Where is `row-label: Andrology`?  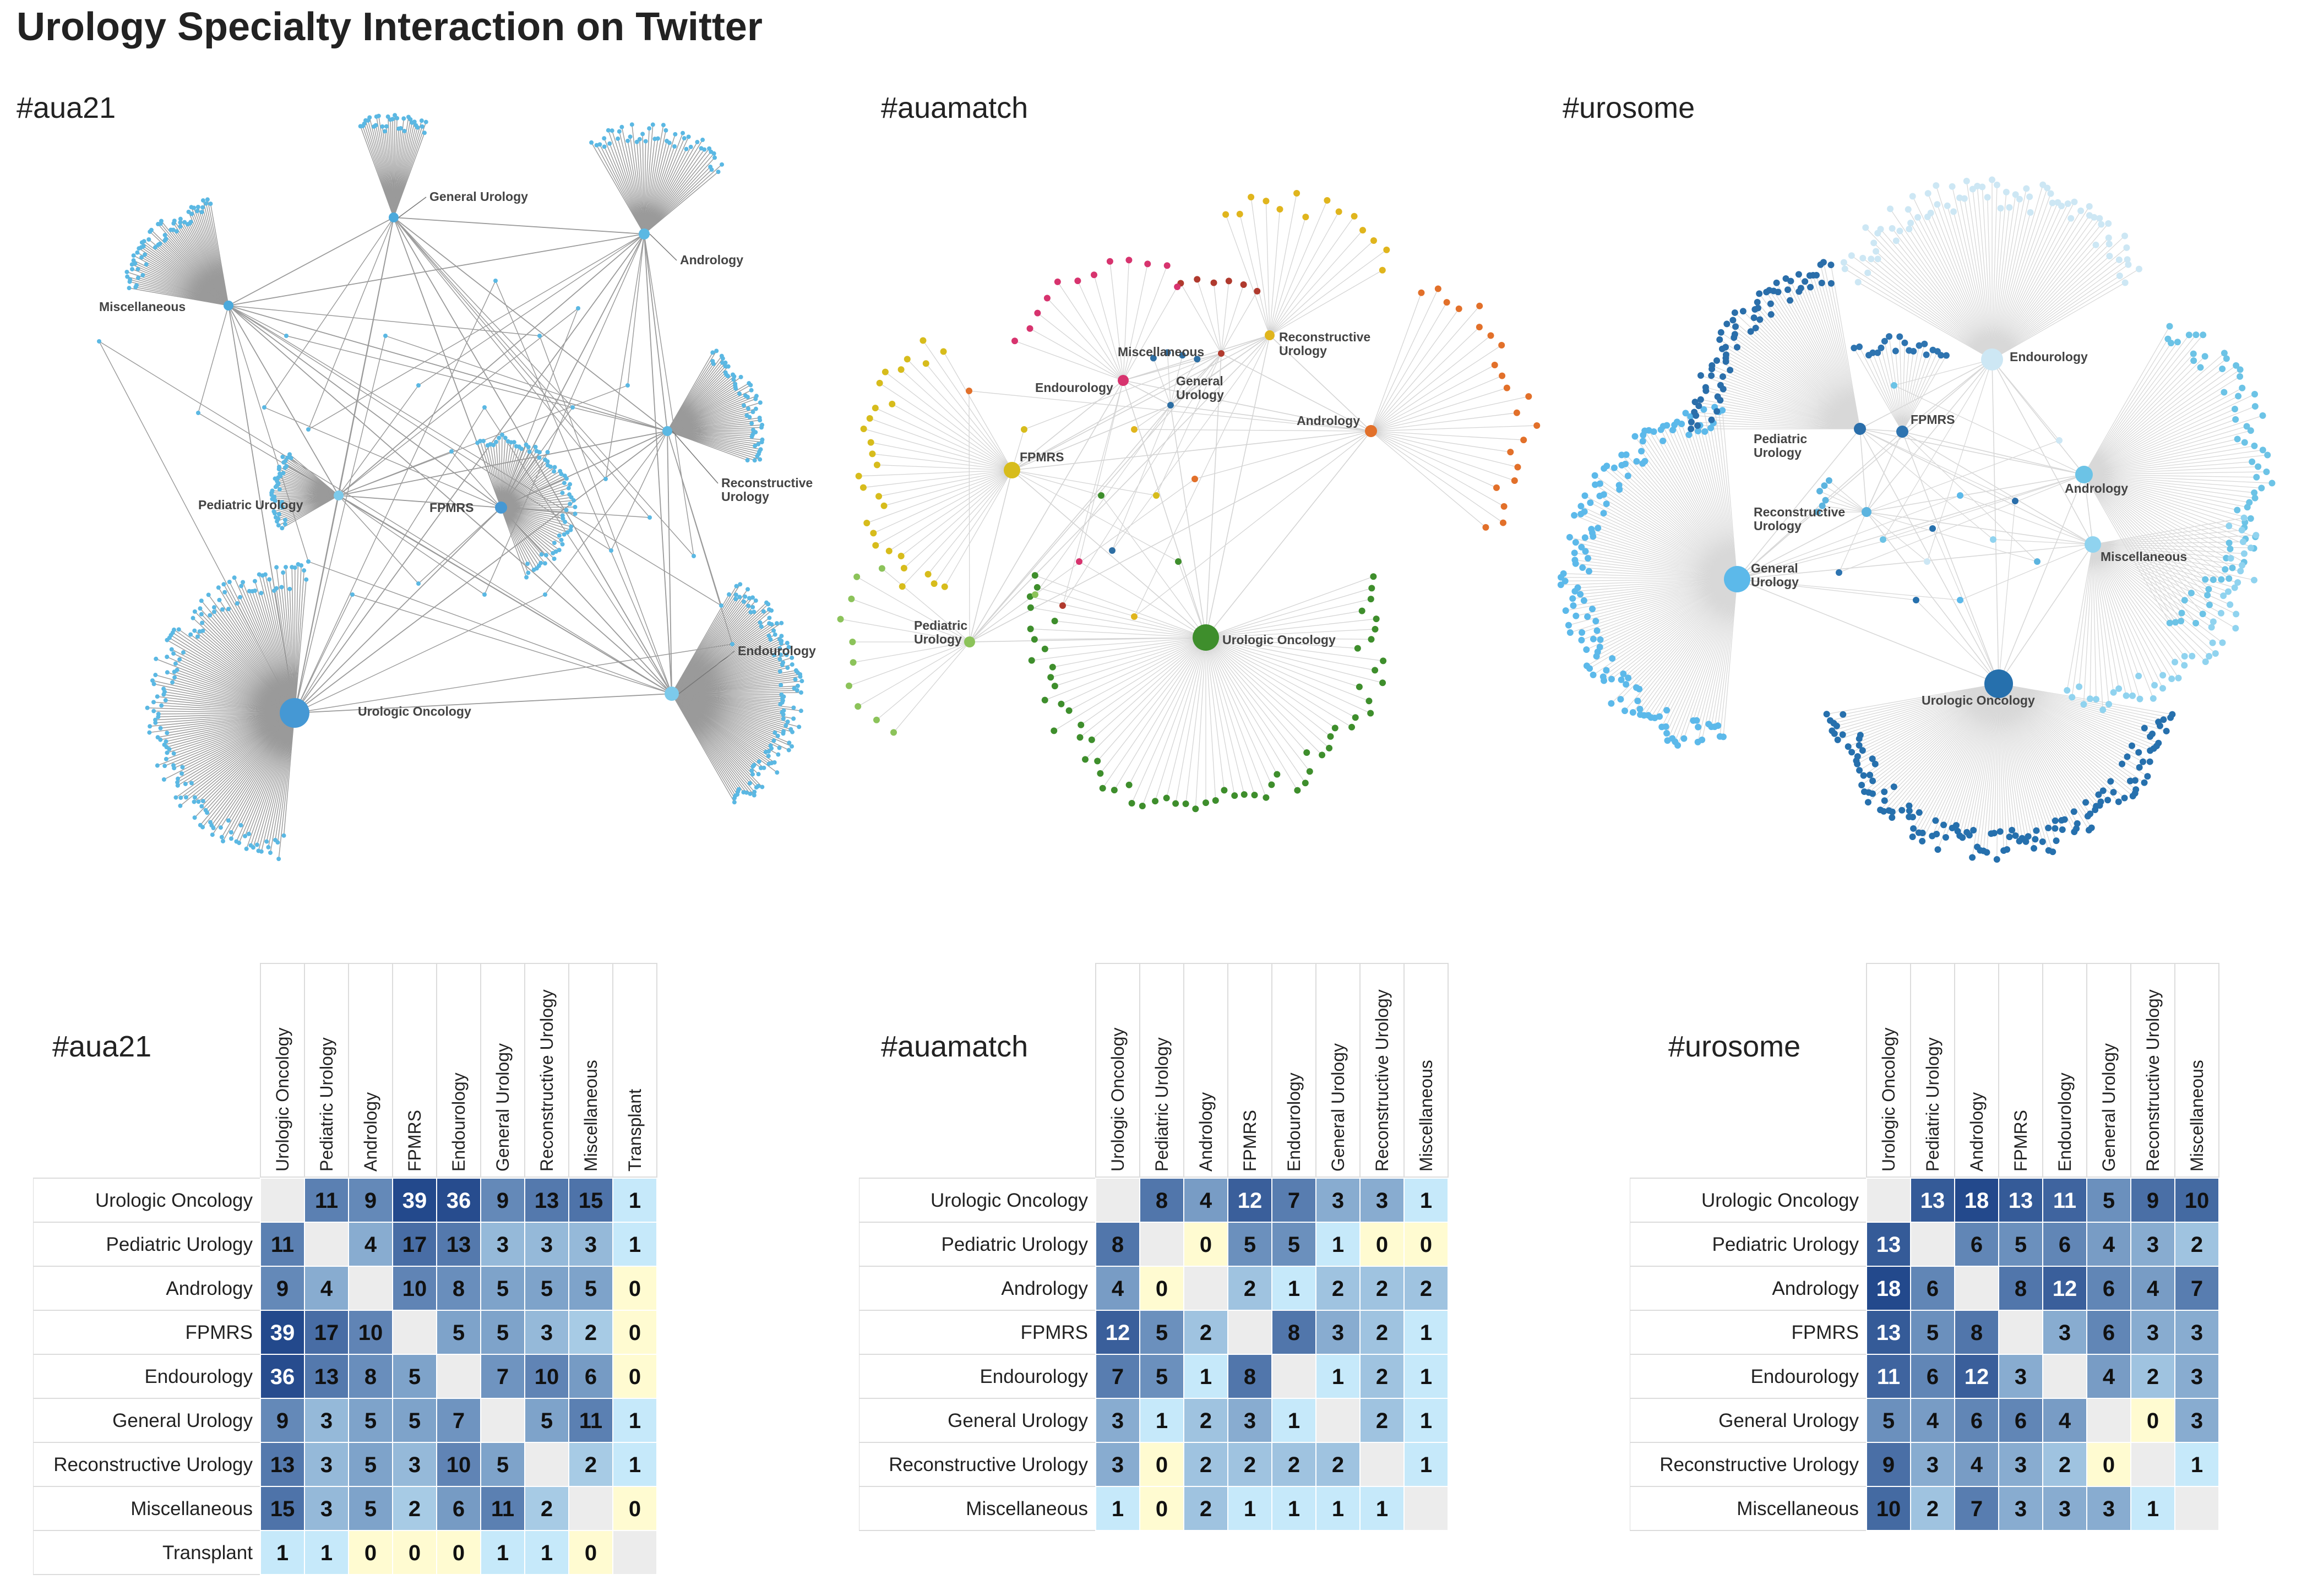 row-label: Andrology is located at coordinates (210, 1289).